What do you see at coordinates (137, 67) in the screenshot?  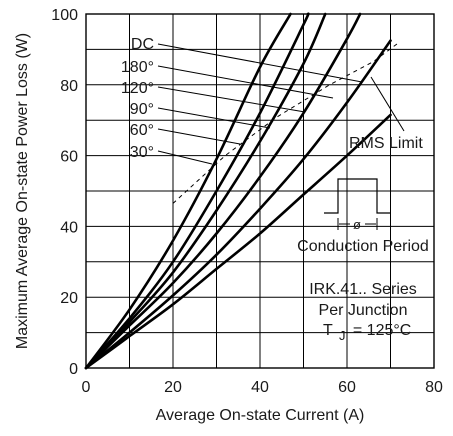 I see `series-label: 180°` at bounding box center [137, 67].